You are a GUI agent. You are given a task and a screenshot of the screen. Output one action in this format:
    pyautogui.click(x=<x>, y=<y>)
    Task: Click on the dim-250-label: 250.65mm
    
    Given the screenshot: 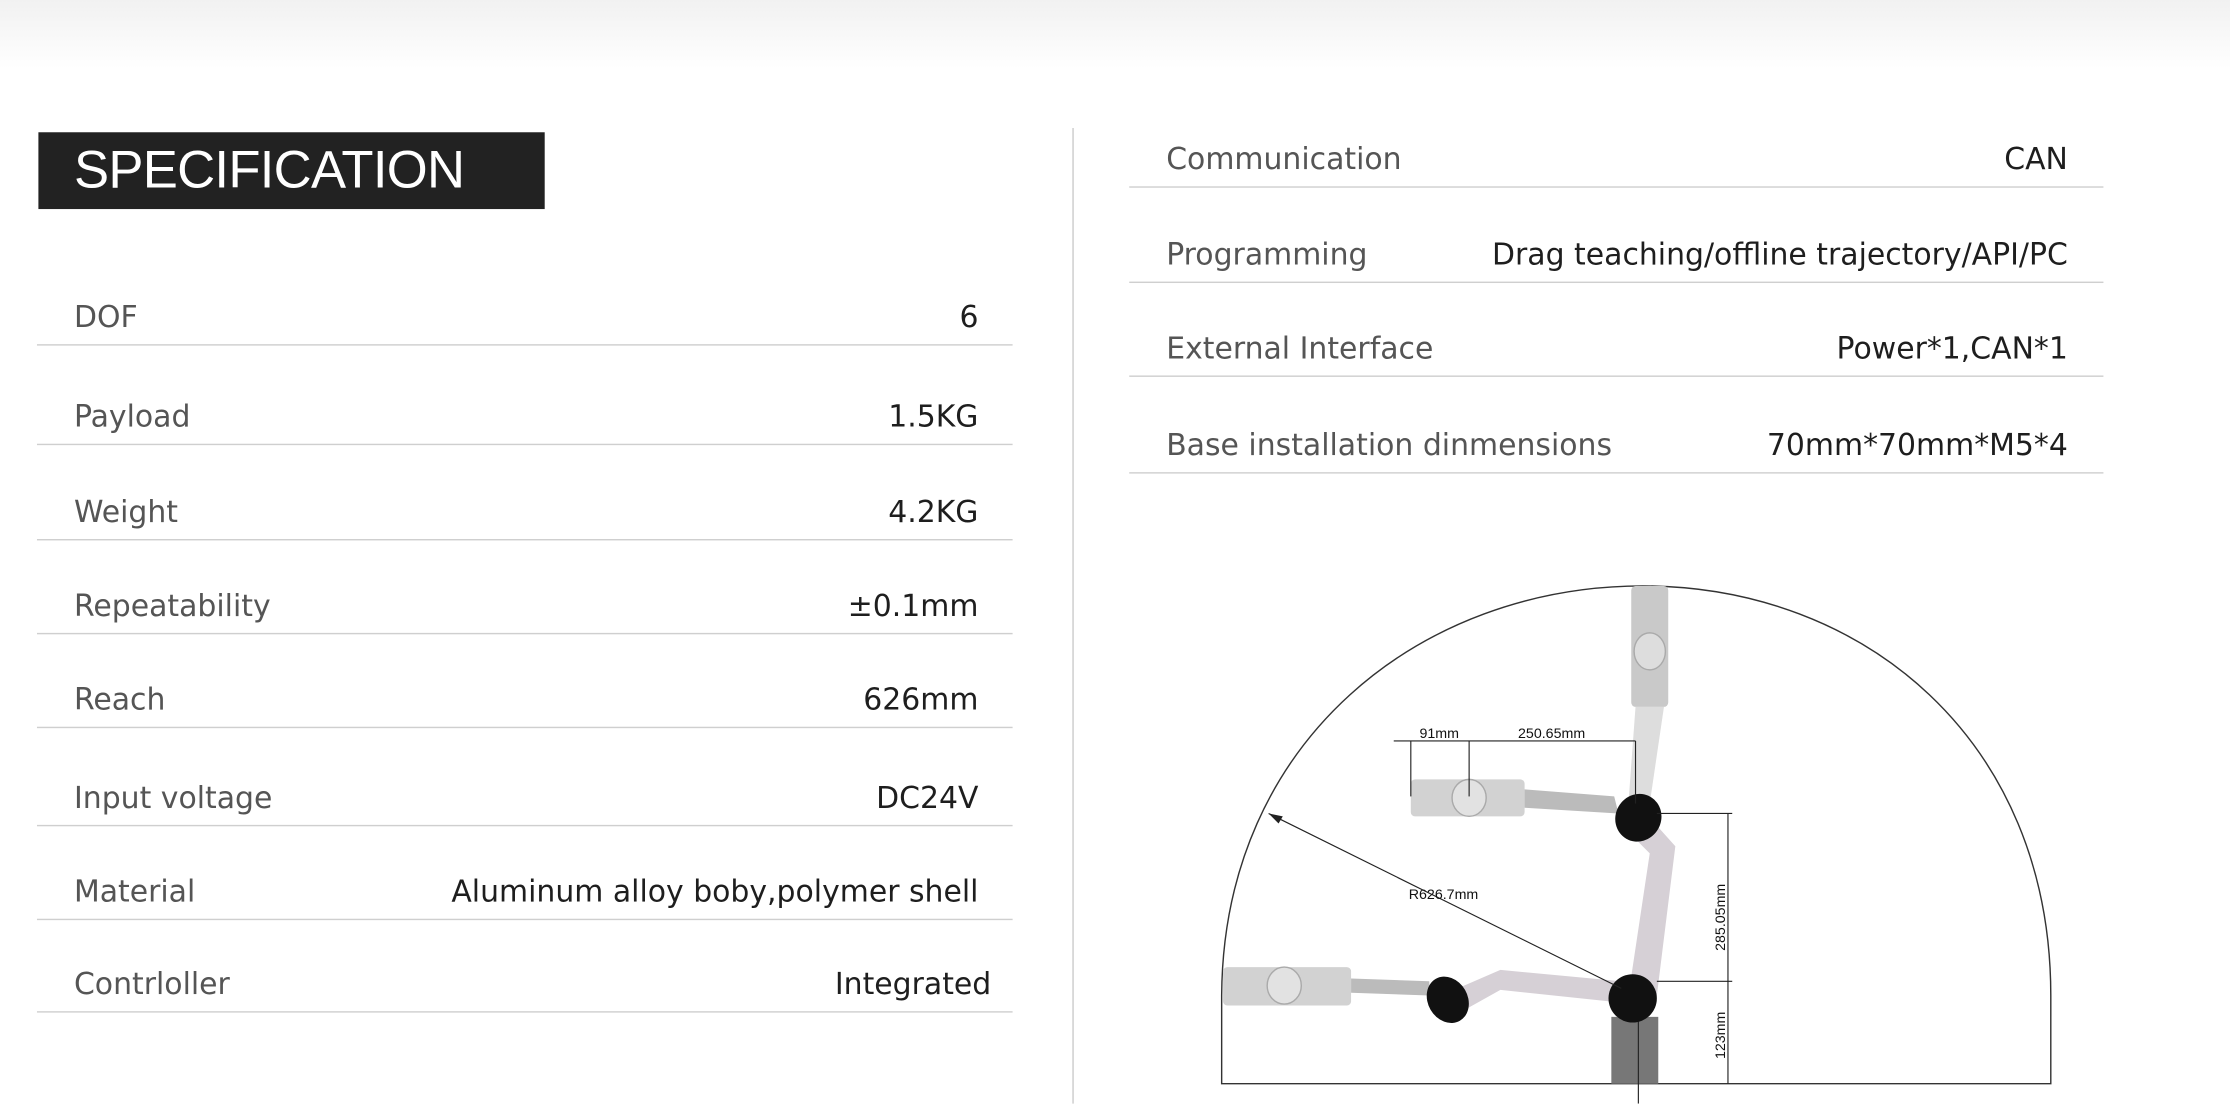 What is the action you would take?
    pyautogui.click(x=1551, y=734)
    